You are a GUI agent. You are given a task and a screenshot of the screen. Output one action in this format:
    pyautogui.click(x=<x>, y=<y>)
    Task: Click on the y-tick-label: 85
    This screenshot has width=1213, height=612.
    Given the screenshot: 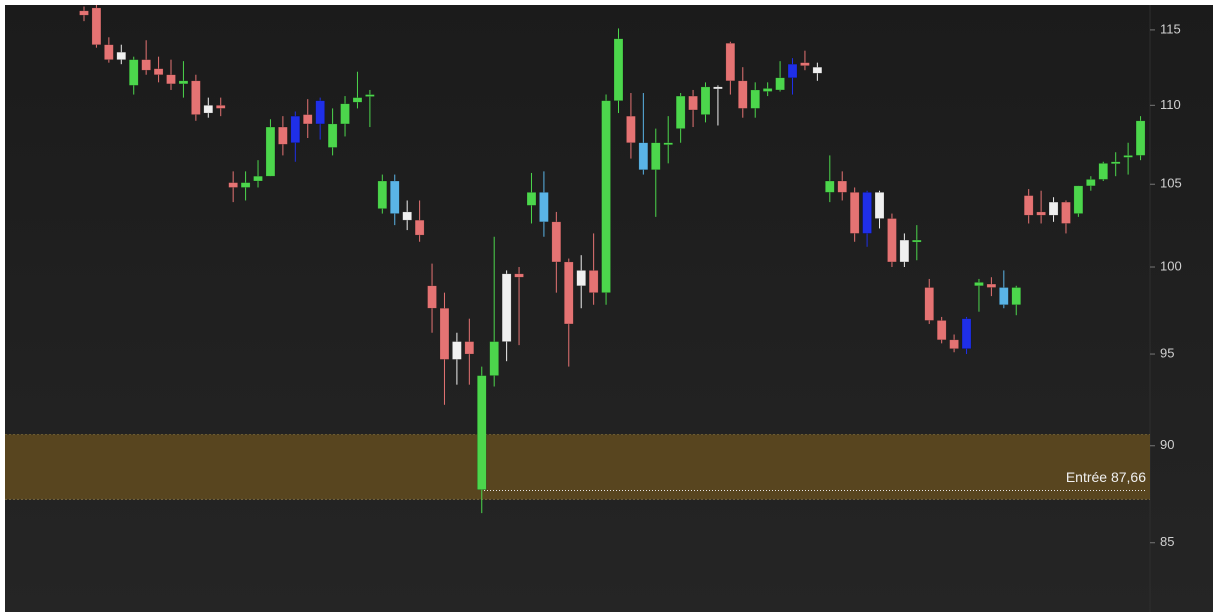 What is the action you would take?
    pyautogui.click(x=1167, y=541)
    